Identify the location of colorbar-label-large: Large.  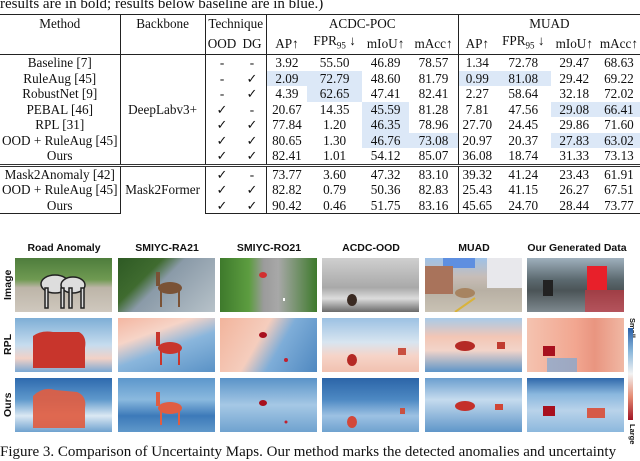
(632, 434).